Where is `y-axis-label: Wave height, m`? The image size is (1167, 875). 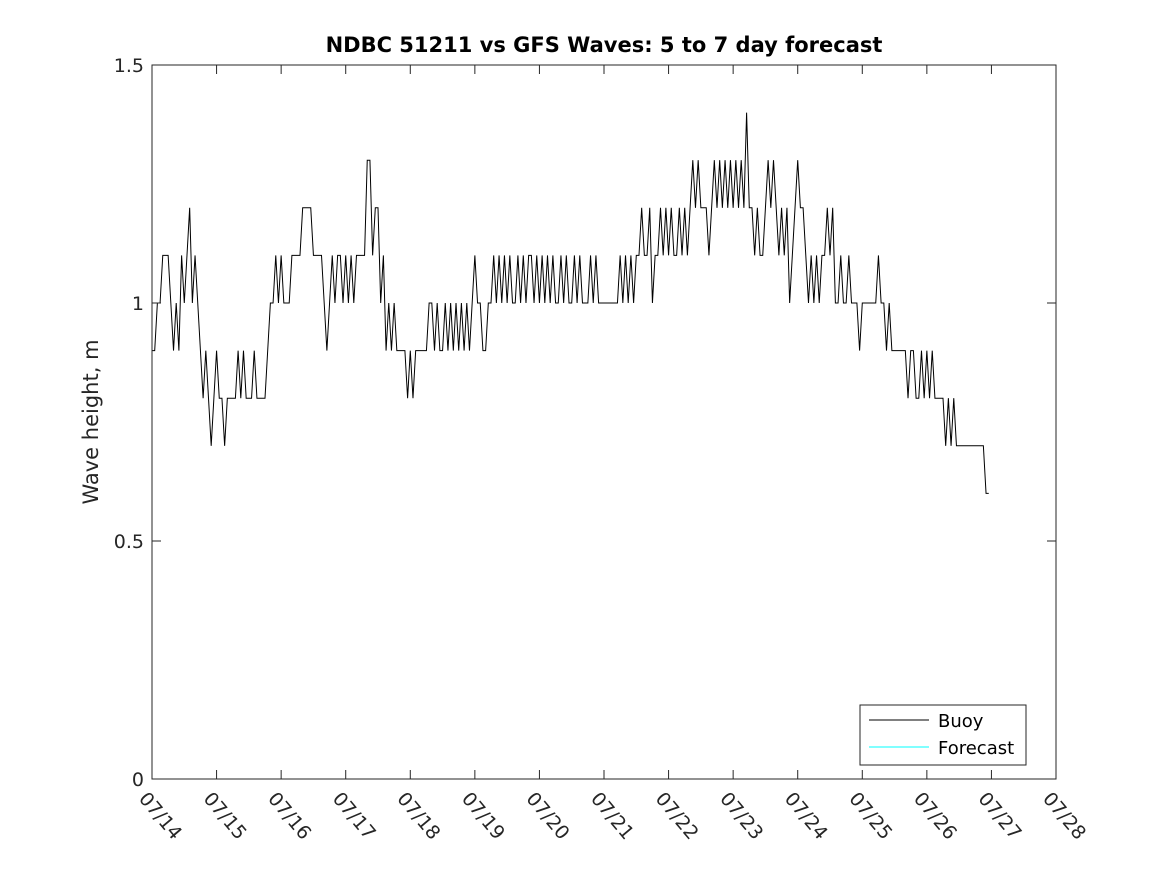 y-axis-label: Wave height, m is located at coordinates (91, 421).